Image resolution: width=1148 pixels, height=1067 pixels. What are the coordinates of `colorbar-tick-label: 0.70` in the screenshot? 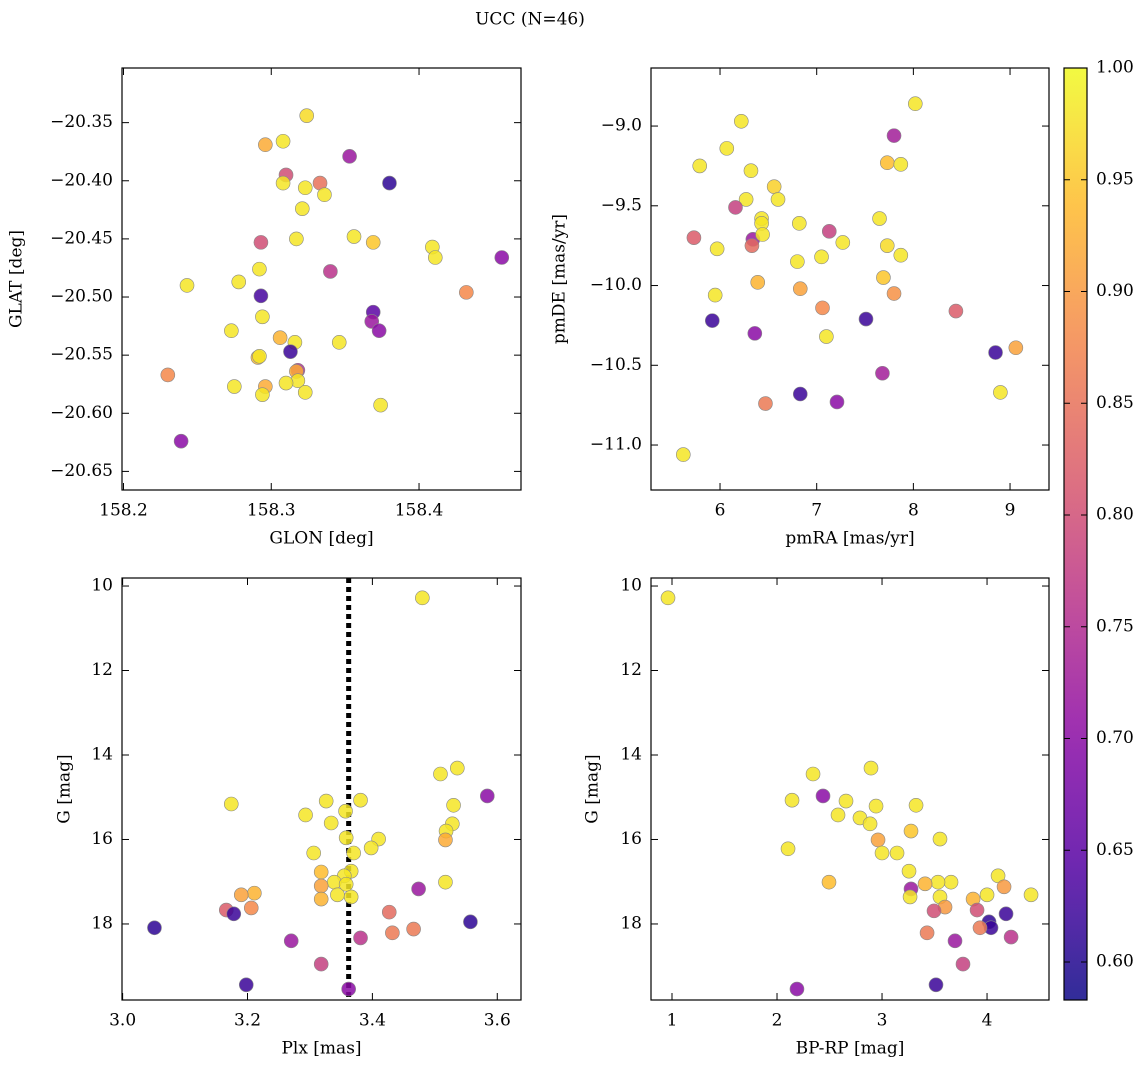 It's located at (1115, 738).